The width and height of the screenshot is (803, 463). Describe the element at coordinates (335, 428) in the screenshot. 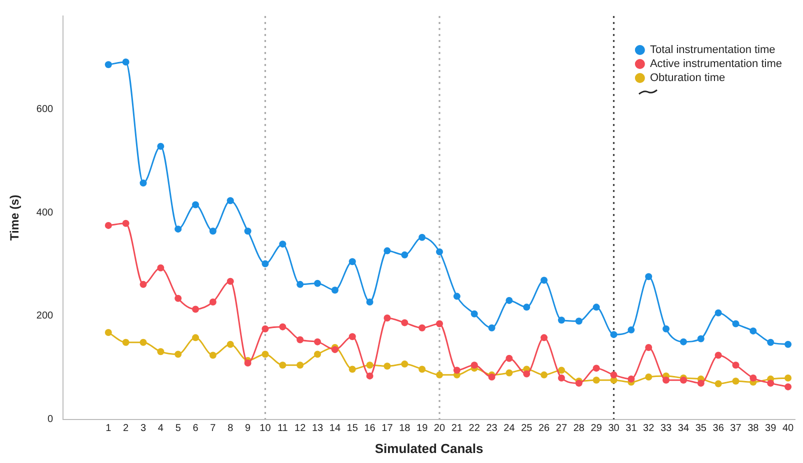

I see `x-tick-label: 14` at that location.